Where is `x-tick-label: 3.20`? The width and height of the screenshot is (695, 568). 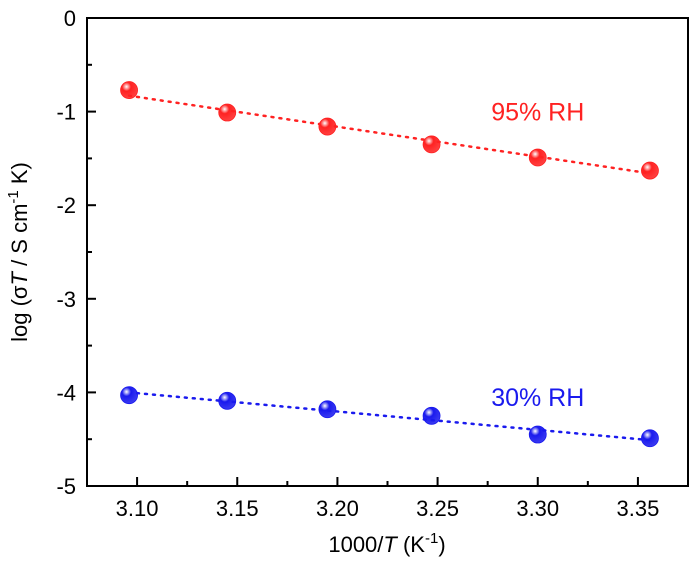
x-tick-label: 3.20 is located at coordinates (337, 508).